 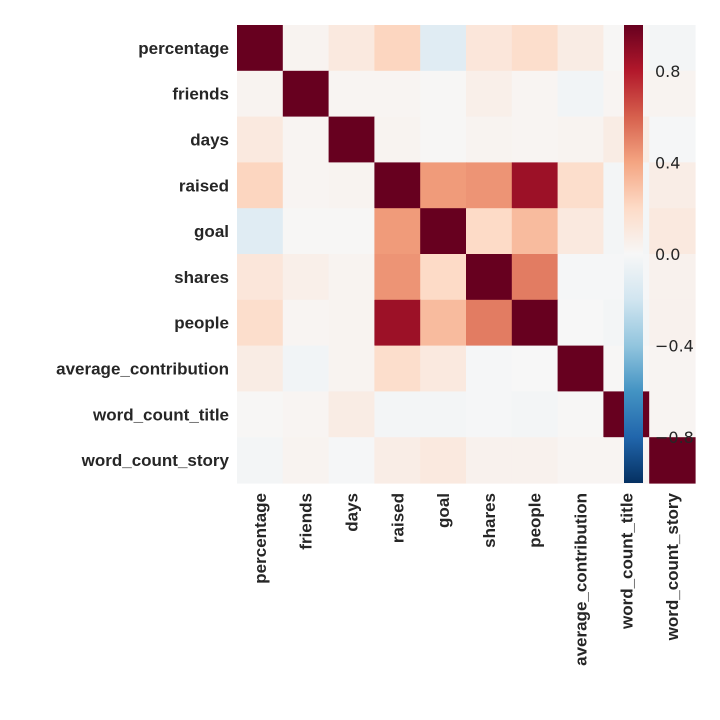 What do you see at coordinates (397, 518) in the screenshot?
I see `column-label: raised` at bounding box center [397, 518].